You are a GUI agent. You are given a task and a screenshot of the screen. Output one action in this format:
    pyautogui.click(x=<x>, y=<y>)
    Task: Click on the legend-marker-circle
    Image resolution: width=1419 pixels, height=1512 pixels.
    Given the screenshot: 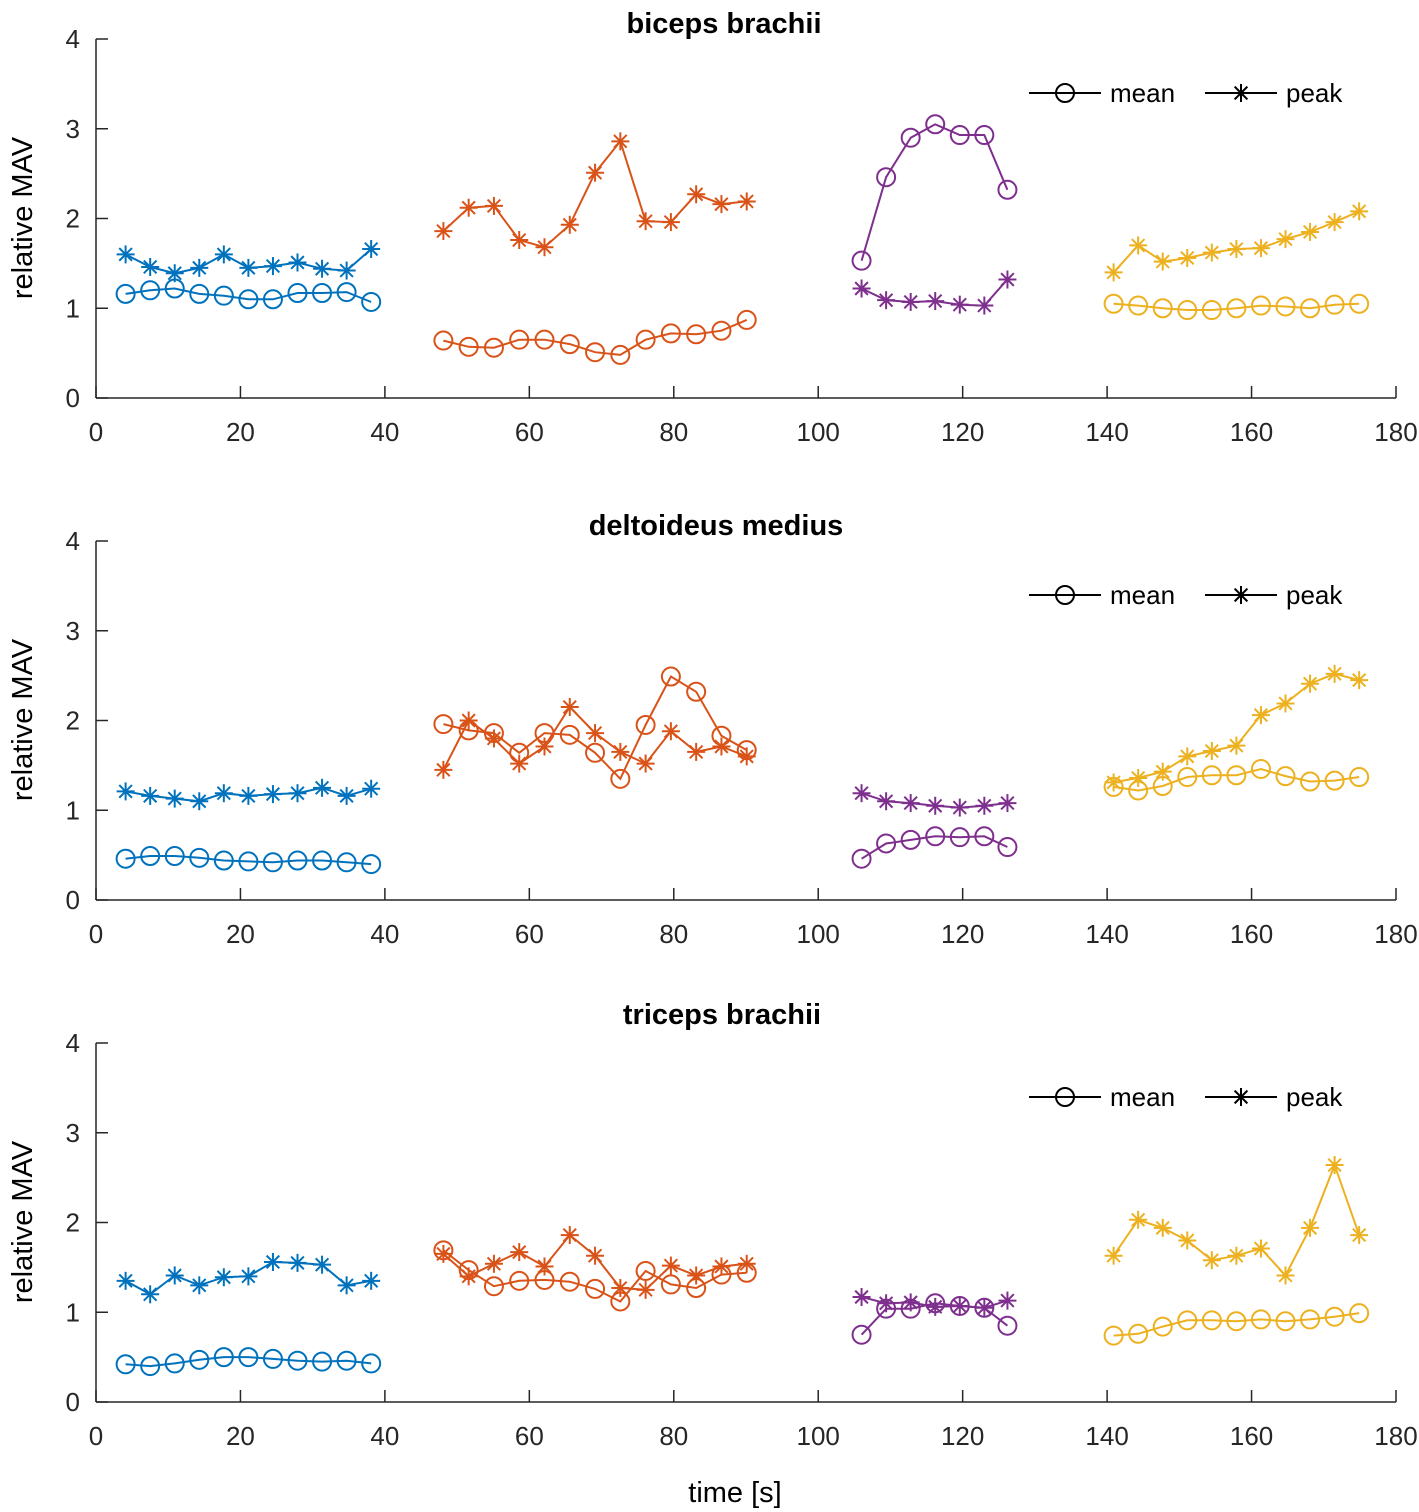 What is the action you would take?
    pyautogui.click(x=1065, y=93)
    